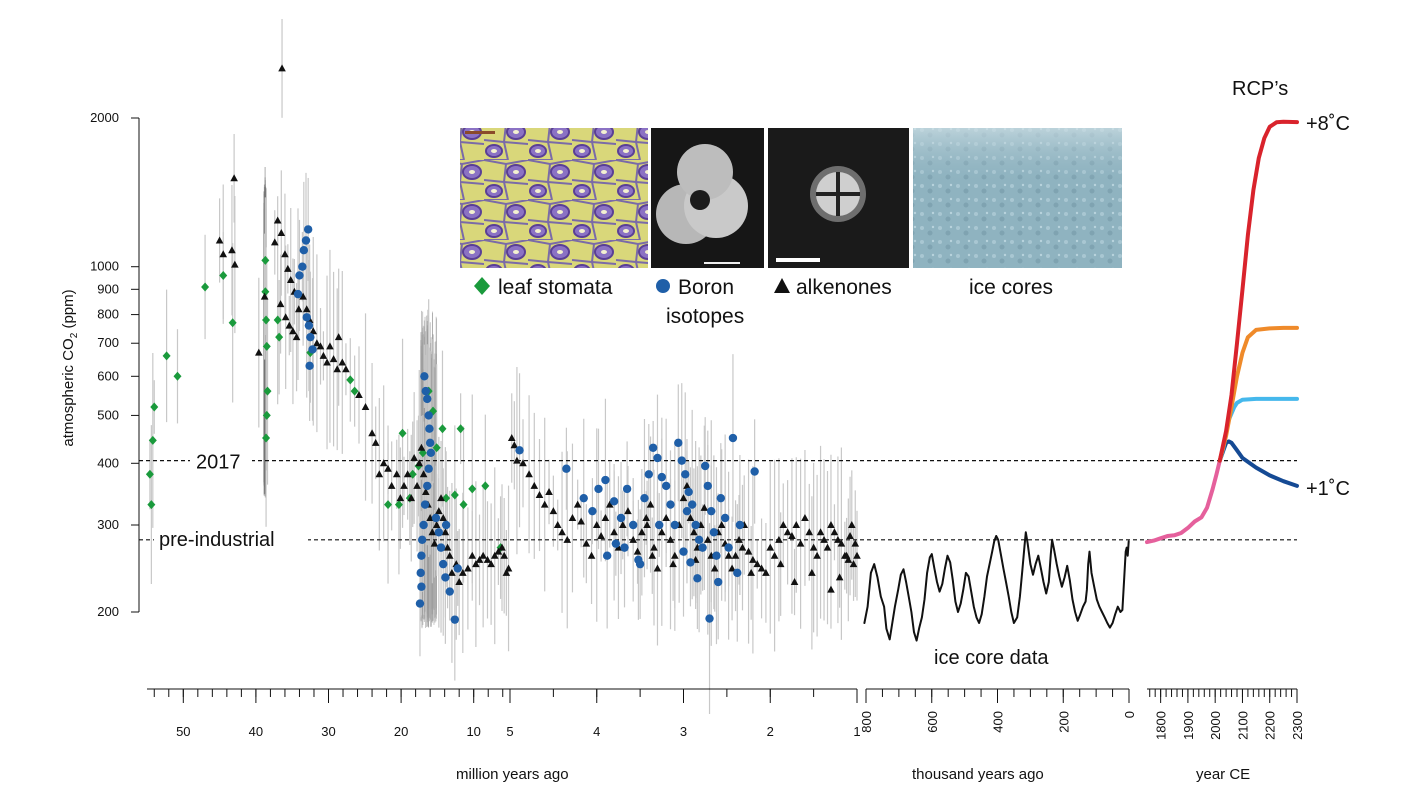 The height and width of the screenshot is (810, 1425). I want to click on legend-label-boron: Boron, so click(706, 287).